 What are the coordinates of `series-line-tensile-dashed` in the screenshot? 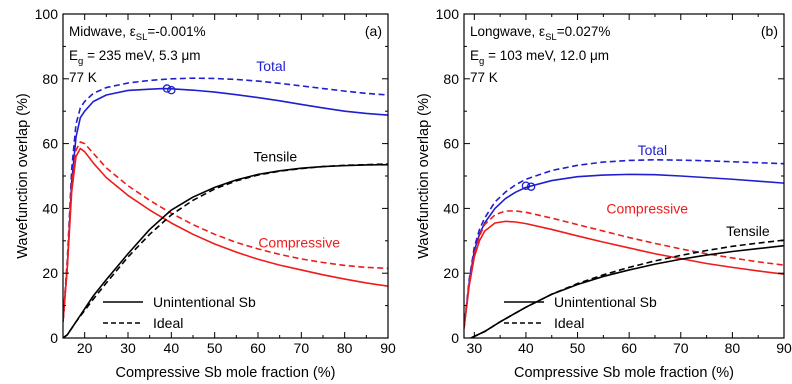 It's located at (626, 288).